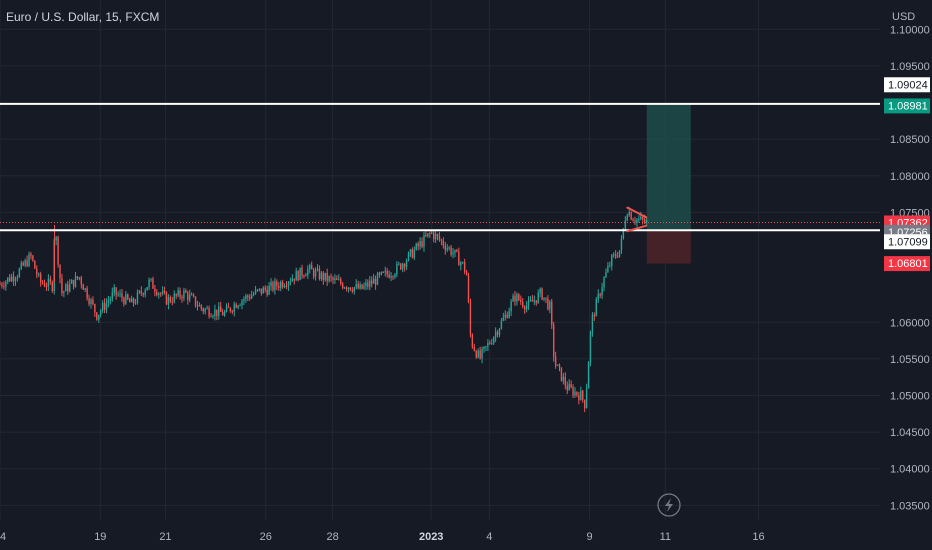 The width and height of the screenshot is (932, 550). What do you see at coordinates (908, 264) in the screenshot?
I see `price-tag-label: 1.06801` at bounding box center [908, 264].